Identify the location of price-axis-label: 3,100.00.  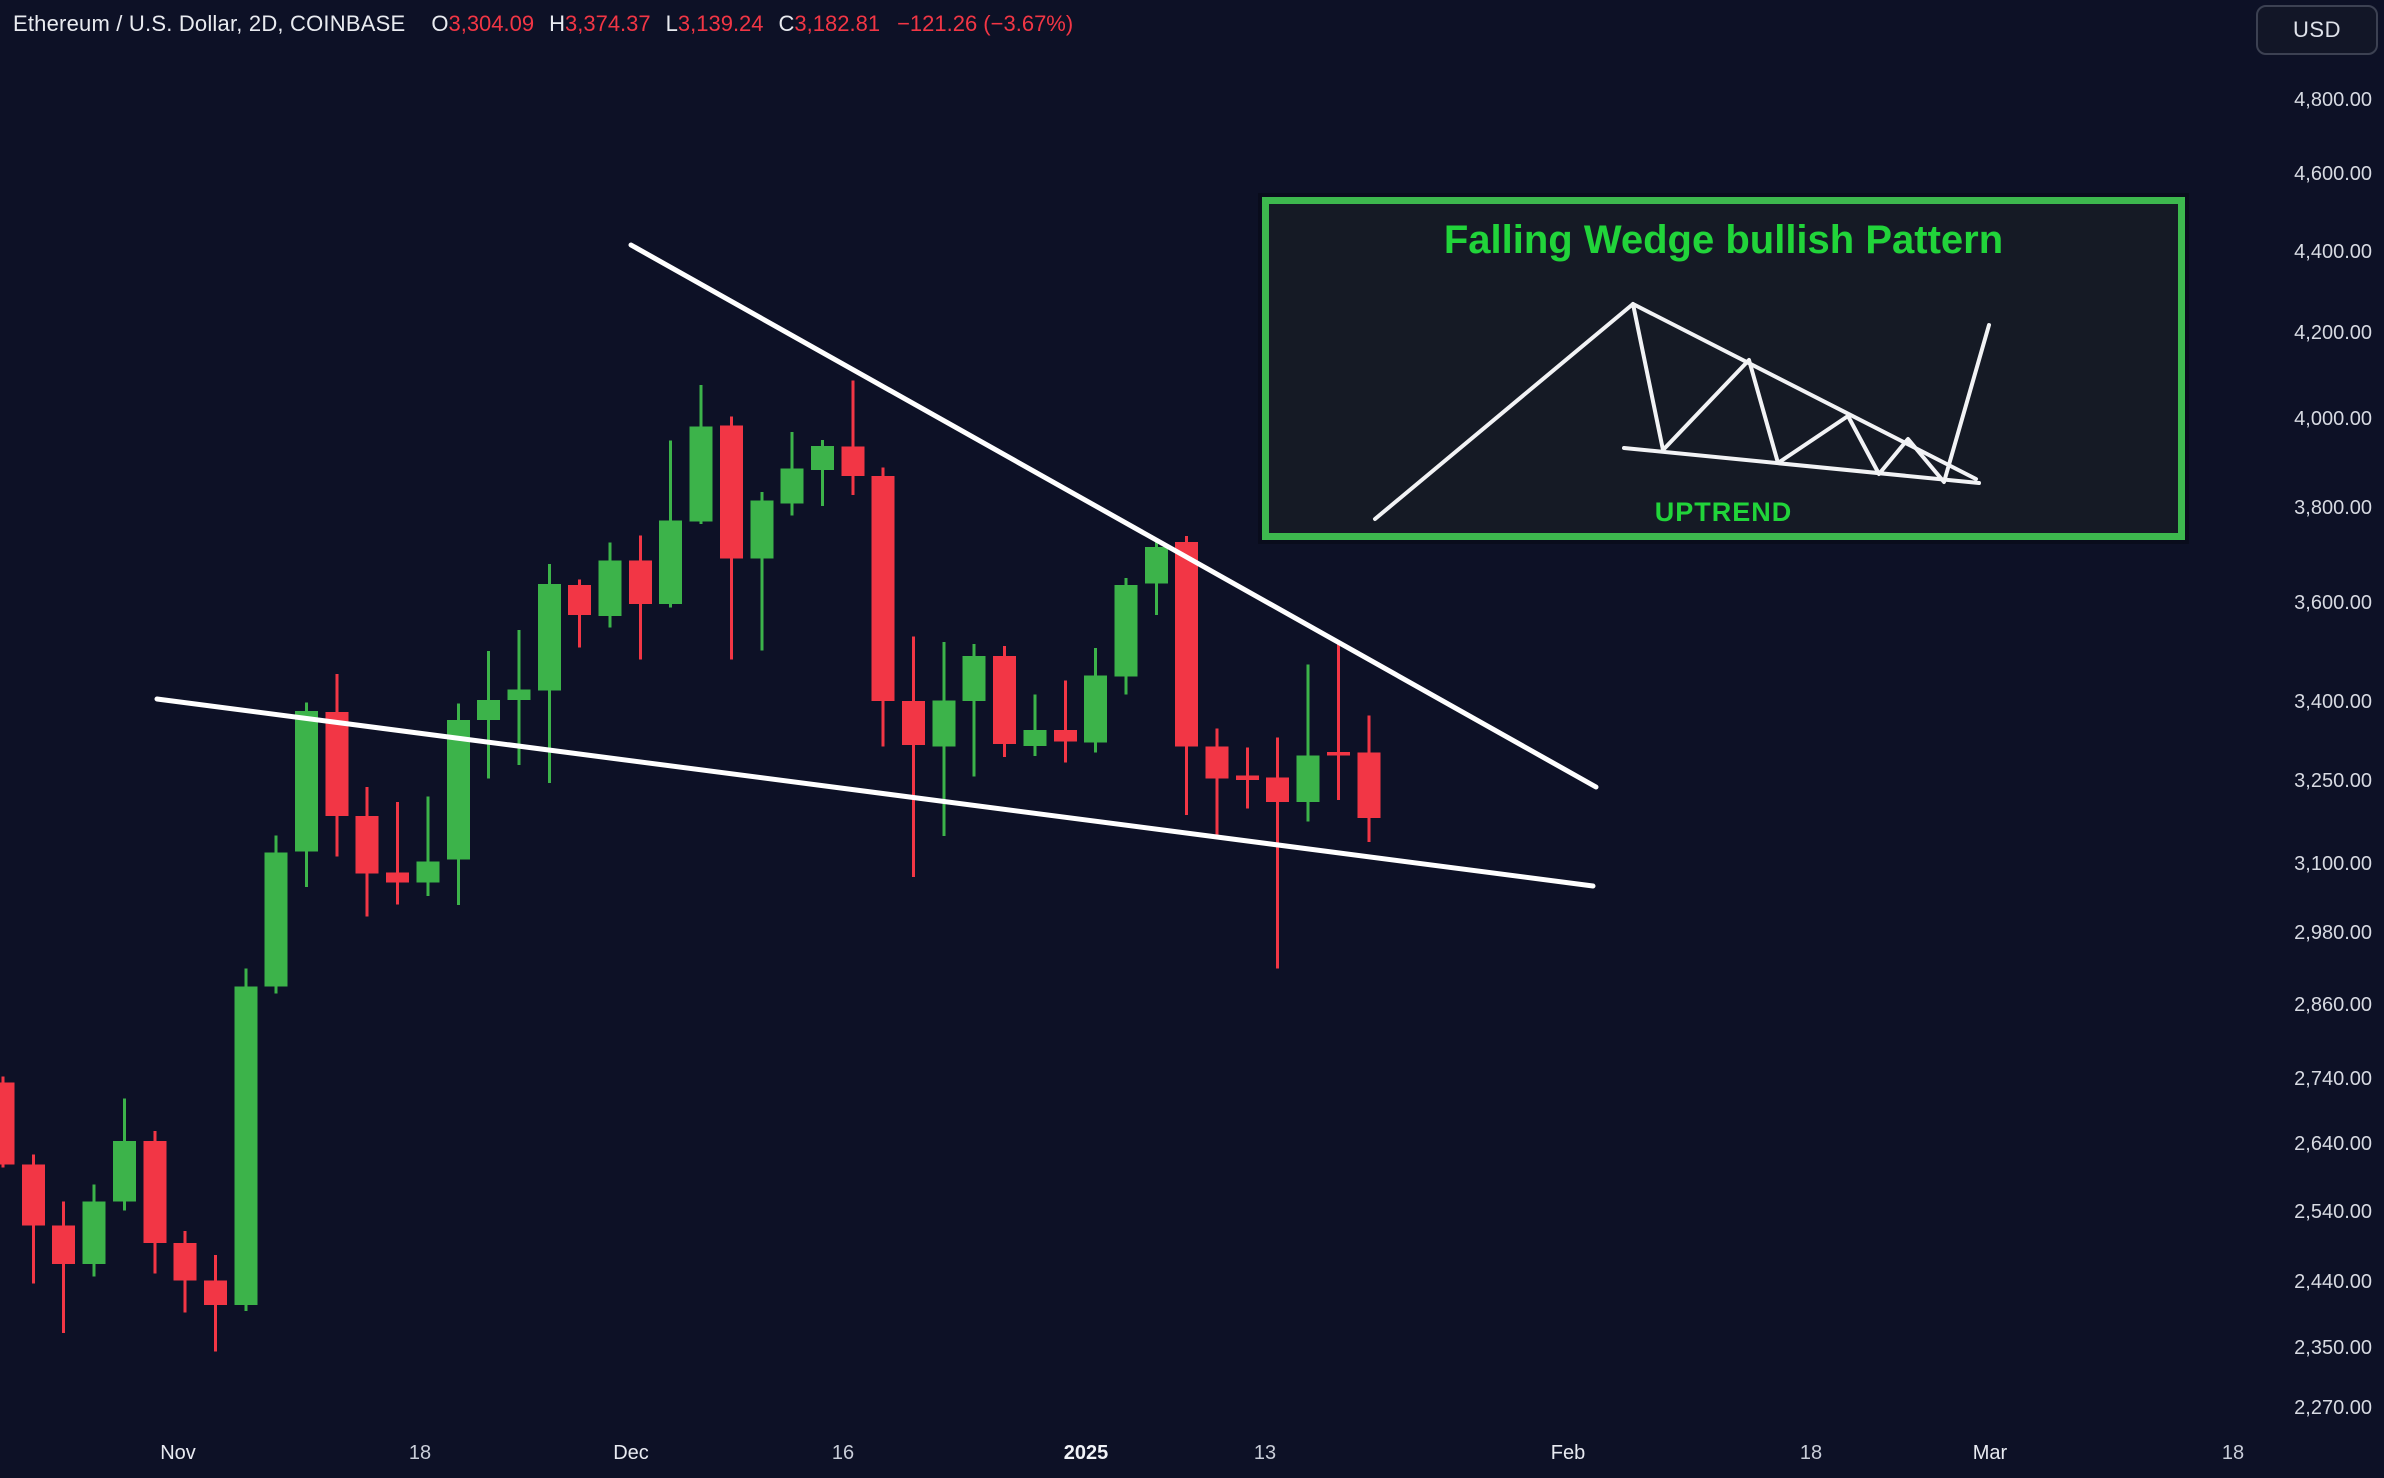
(2333, 863).